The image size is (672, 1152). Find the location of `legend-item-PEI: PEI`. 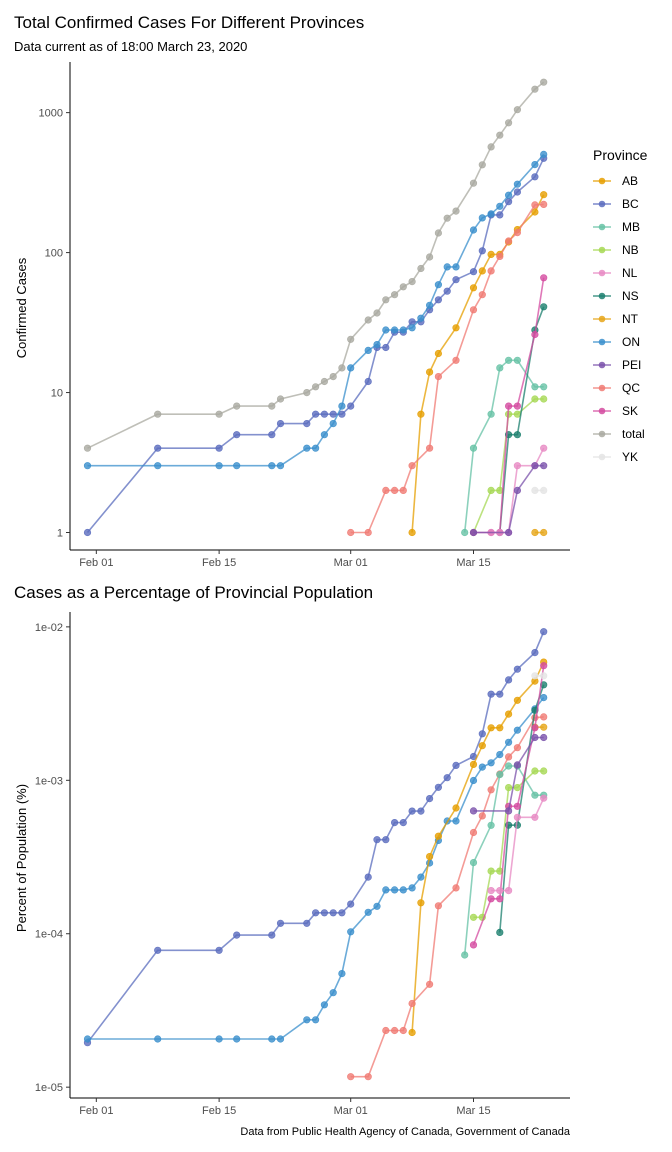

legend-item-PEI: PEI is located at coordinates (617, 365).